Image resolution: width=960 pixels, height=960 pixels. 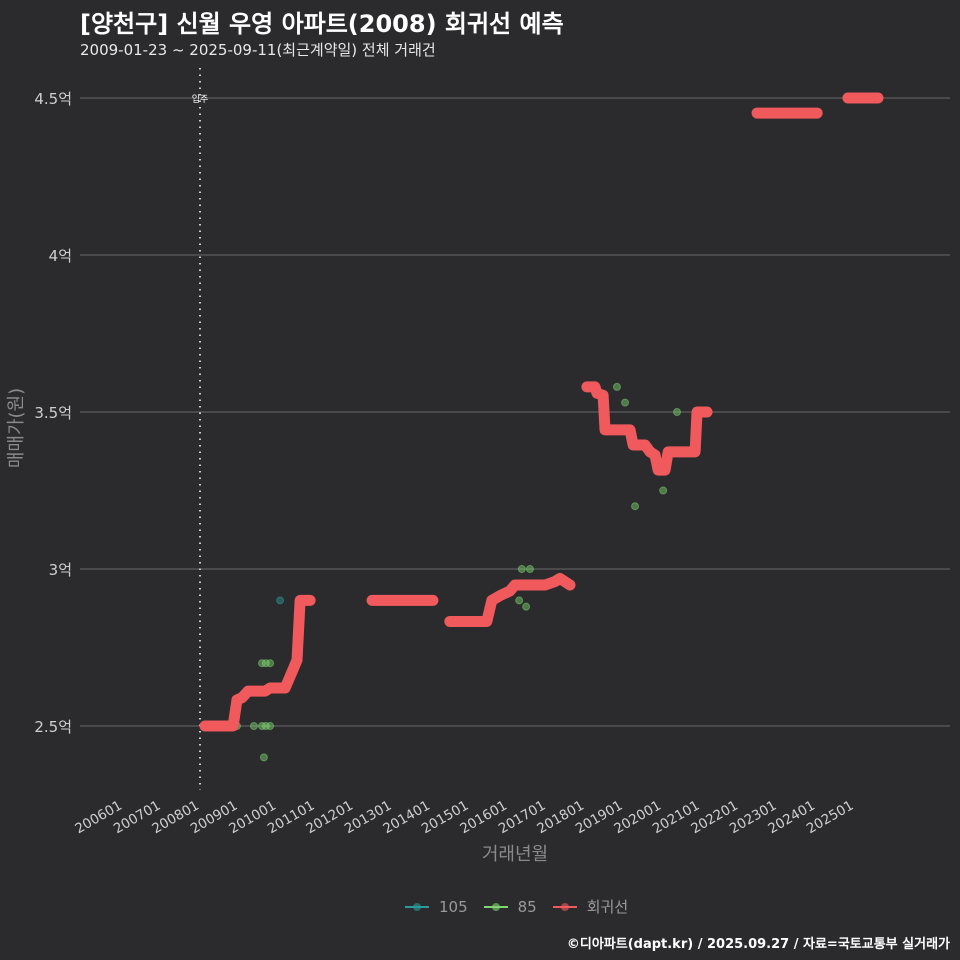 What do you see at coordinates (607, 907) in the screenshot?
I see `legend-label: 회귀선` at bounding box center [607, 907].